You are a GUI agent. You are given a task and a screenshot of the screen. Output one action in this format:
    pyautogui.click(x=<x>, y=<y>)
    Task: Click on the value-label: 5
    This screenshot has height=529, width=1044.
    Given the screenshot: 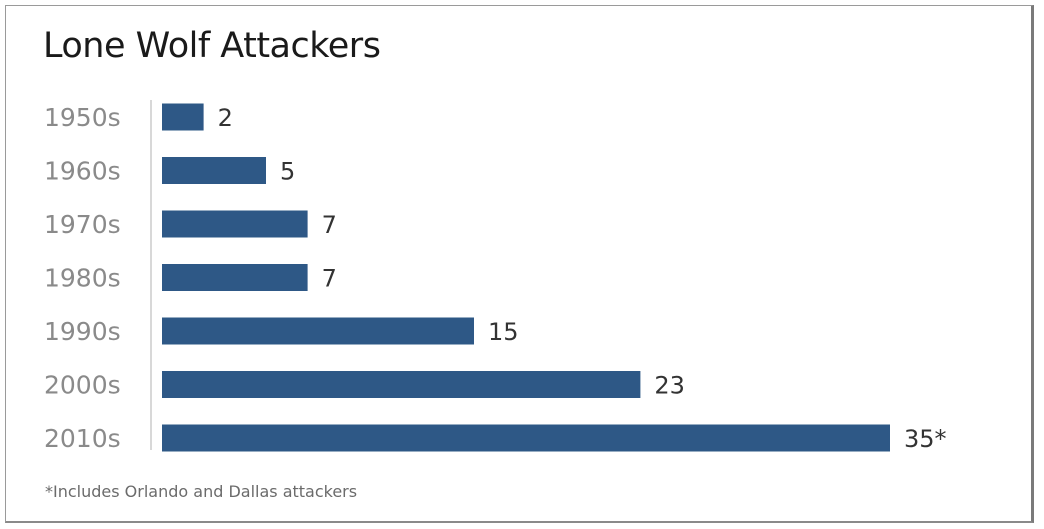 What is the action you would take?
    pyautogui.click(x=287, y=172)
    